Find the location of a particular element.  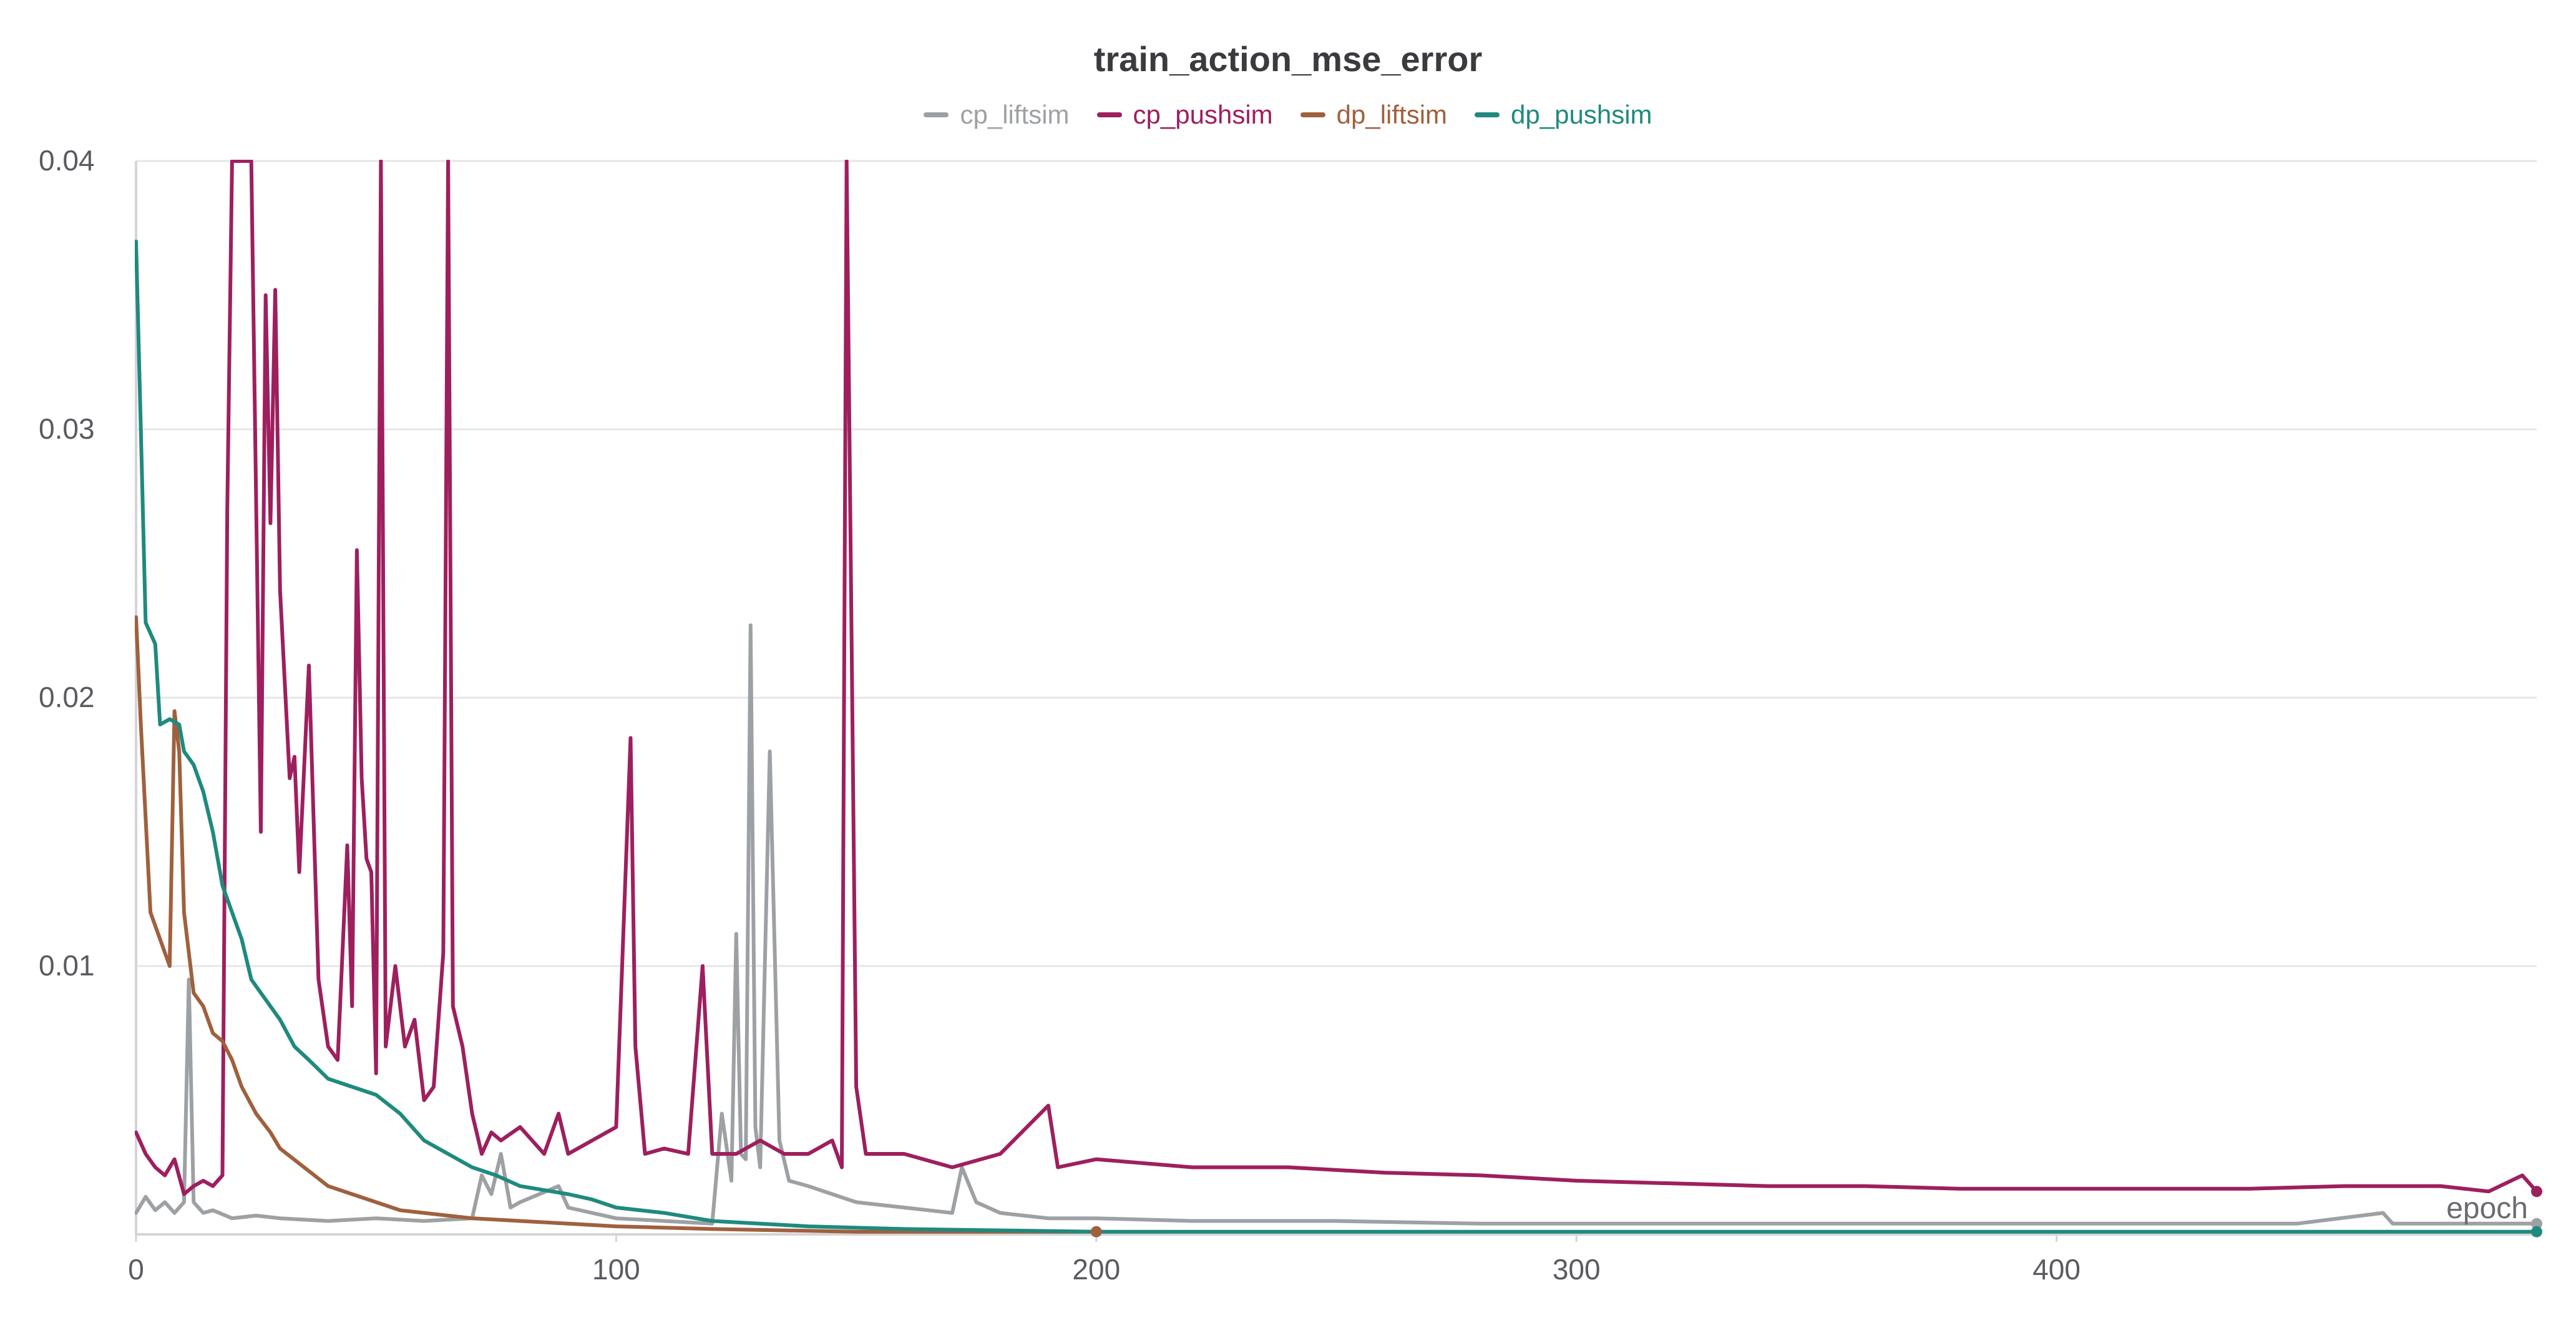

series-end-point-cp_liftsim is located at coordinates (2536, 1223).